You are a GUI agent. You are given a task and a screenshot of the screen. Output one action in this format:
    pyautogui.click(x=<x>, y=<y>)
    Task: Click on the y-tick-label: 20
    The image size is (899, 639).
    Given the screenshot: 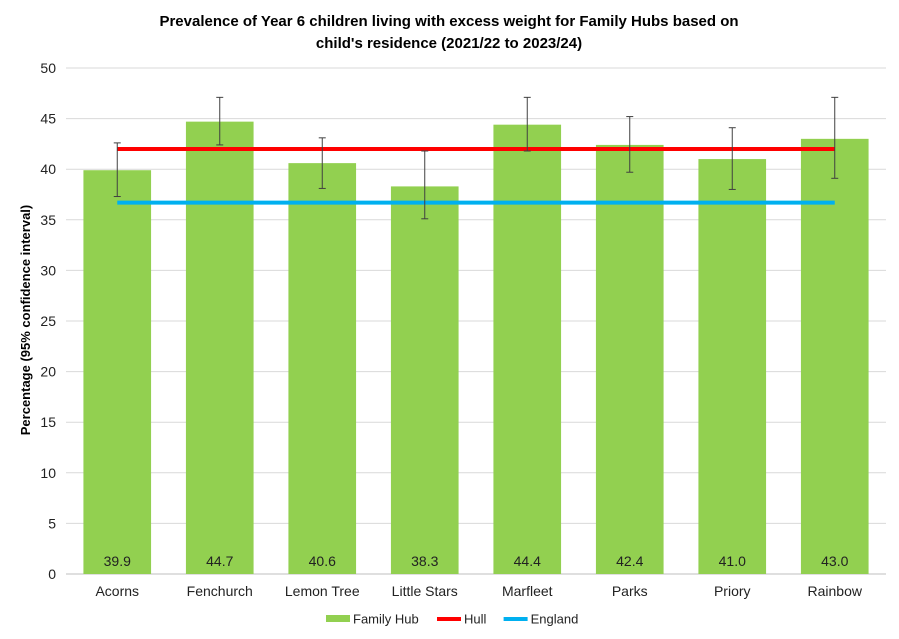 What is the action you would take?
    pyautogui.click(x=48, y=372)
    